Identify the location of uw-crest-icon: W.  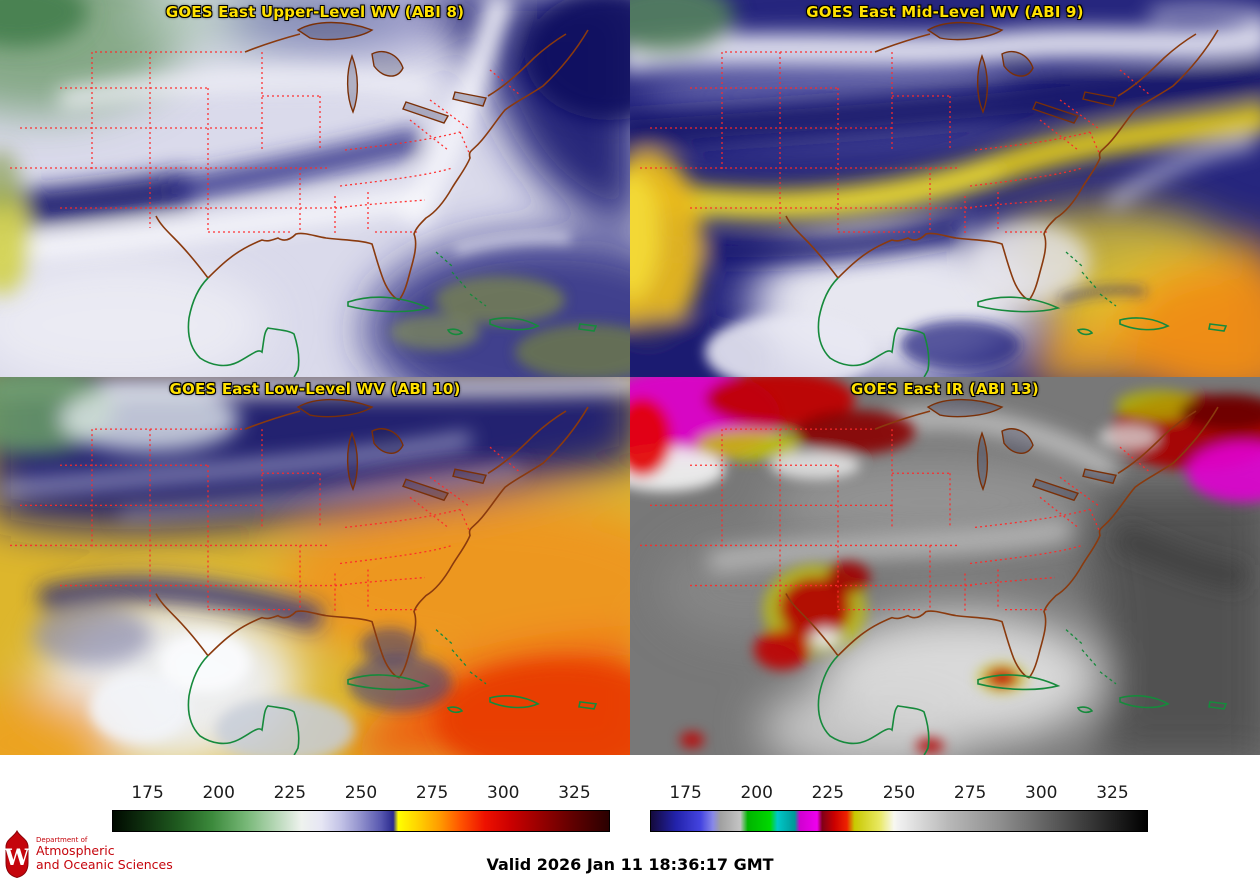
(17, 854).